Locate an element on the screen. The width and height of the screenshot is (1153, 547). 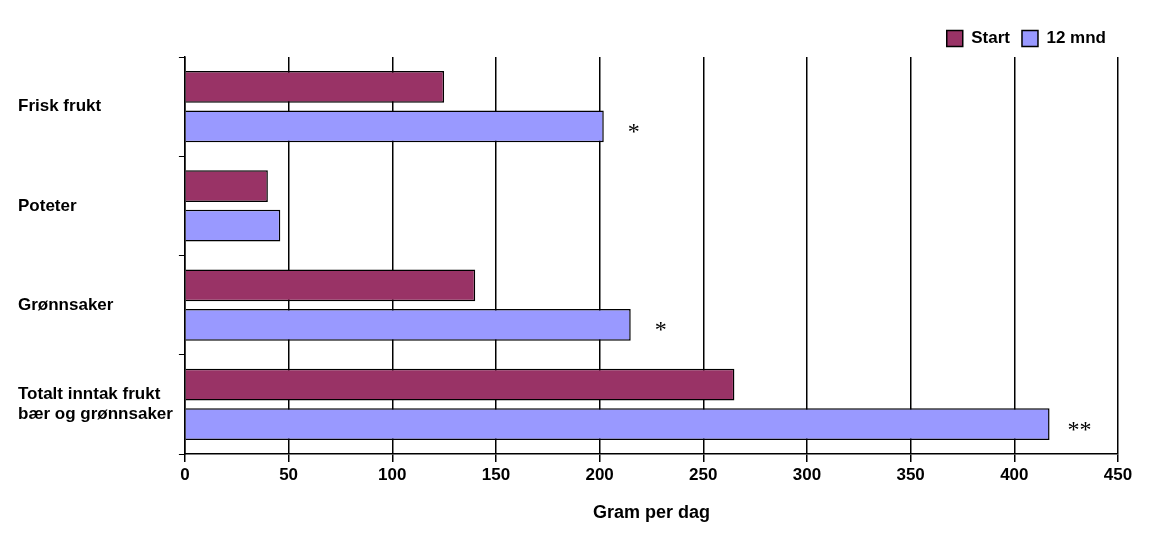
x-tick-label: 250 is located at coordinates (703, 474).